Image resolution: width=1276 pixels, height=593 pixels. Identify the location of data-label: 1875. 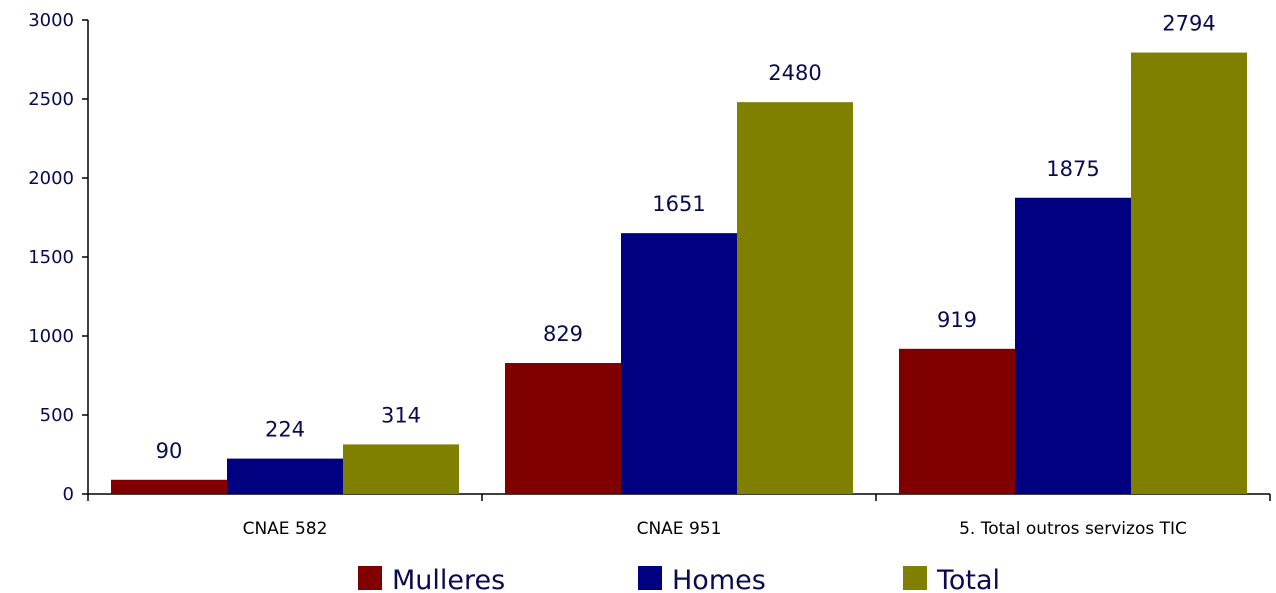
(1072, 169).